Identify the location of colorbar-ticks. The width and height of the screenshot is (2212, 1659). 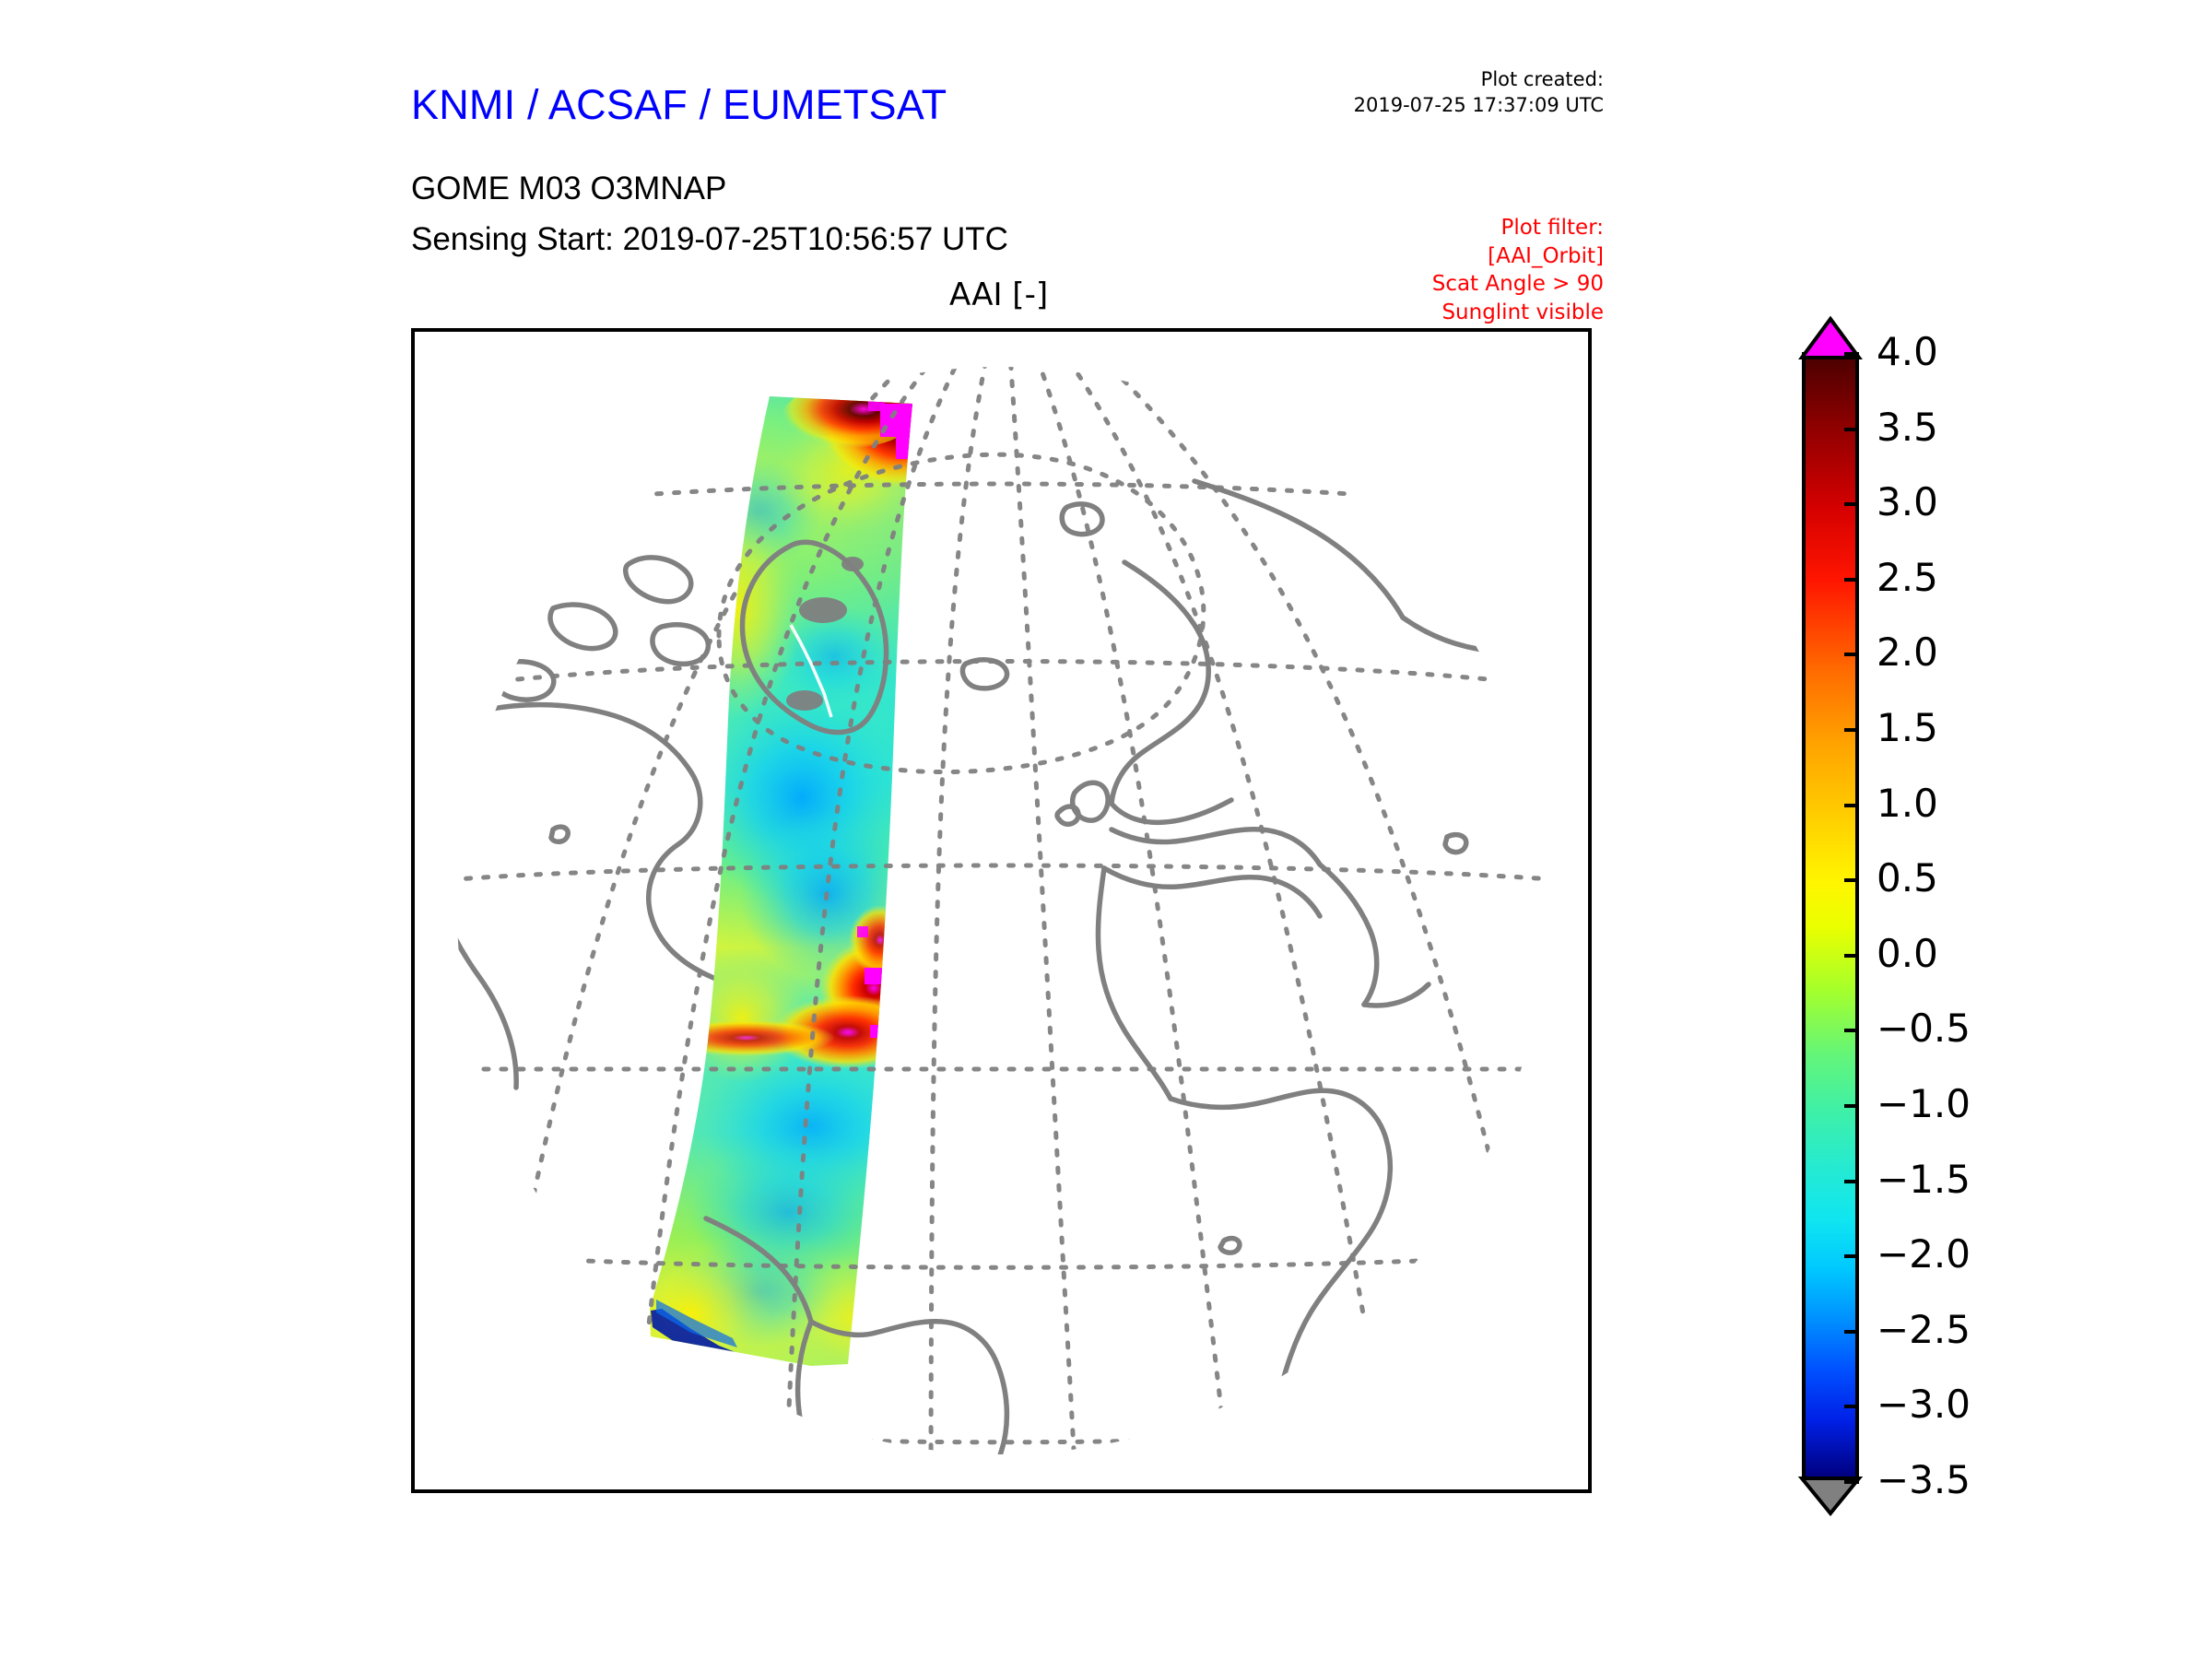
(1830, 918).